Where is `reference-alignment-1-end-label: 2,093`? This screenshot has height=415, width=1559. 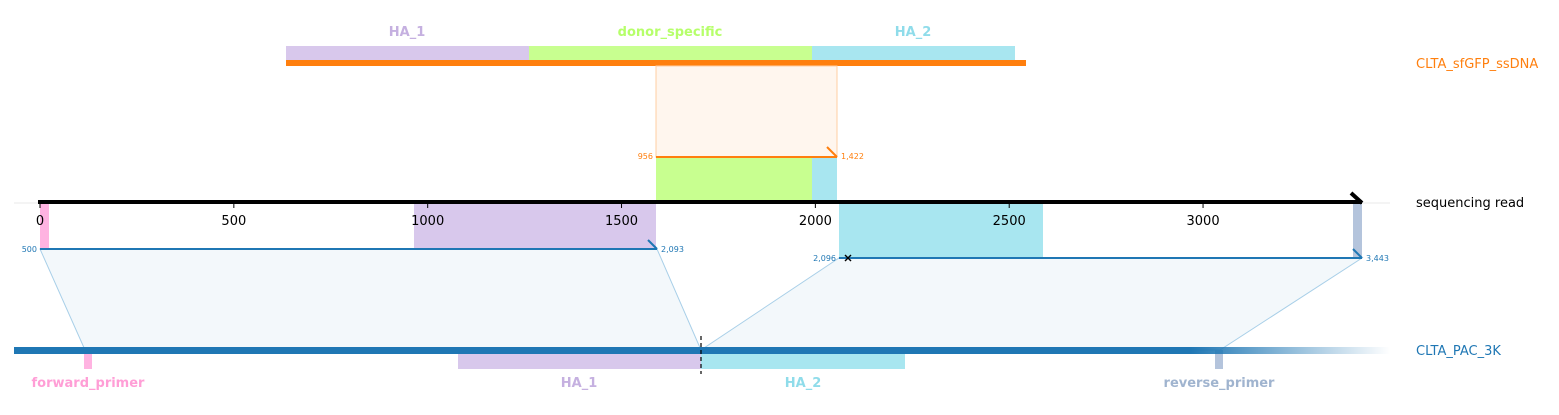 reference-alignment-1-end-label: 2,093 is located at coordinates (672, 249).